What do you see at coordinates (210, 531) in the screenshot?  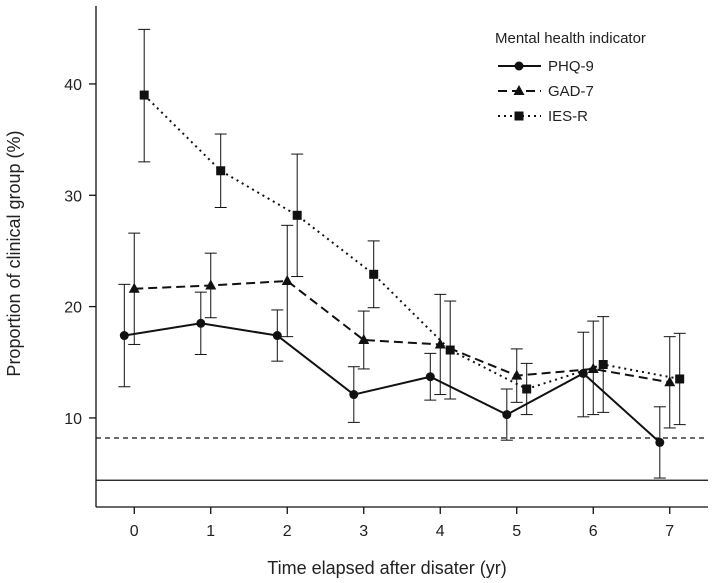 I see `x-tick-label-1: 1` at bounding box center [210, 531].